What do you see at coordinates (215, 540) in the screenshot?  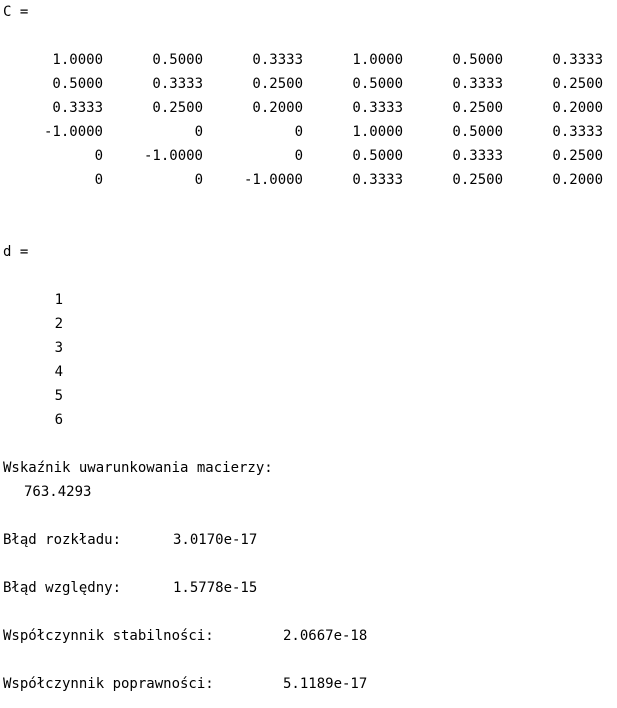 I see `decomposition-error-value: 3.0170e-17` at bounding box center [215, 540].